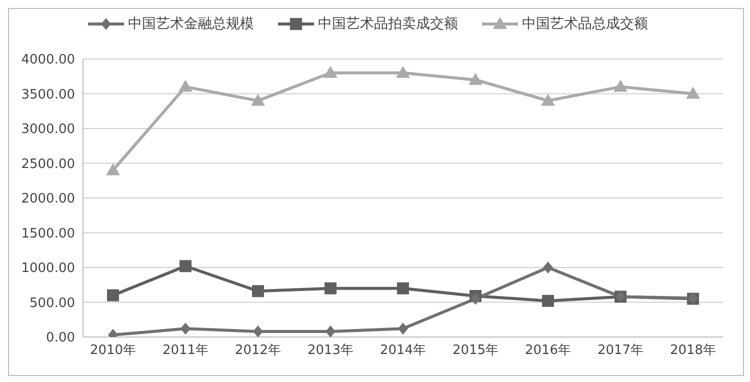  What do you see at coordinates (60, 338) in the screenshot?
I see `y-tick-label: 0.00` at bounding box center [60, 338].